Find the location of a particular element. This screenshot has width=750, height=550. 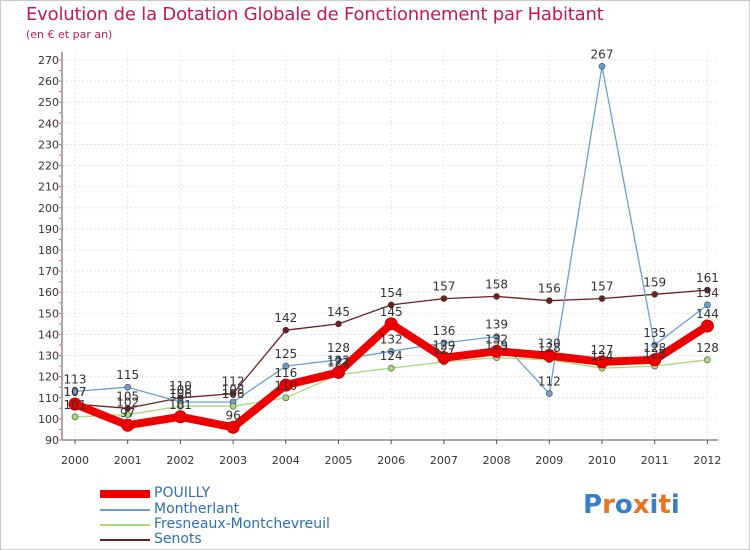

data-label-pouilly: 144 is located at coordinates (707, 314).